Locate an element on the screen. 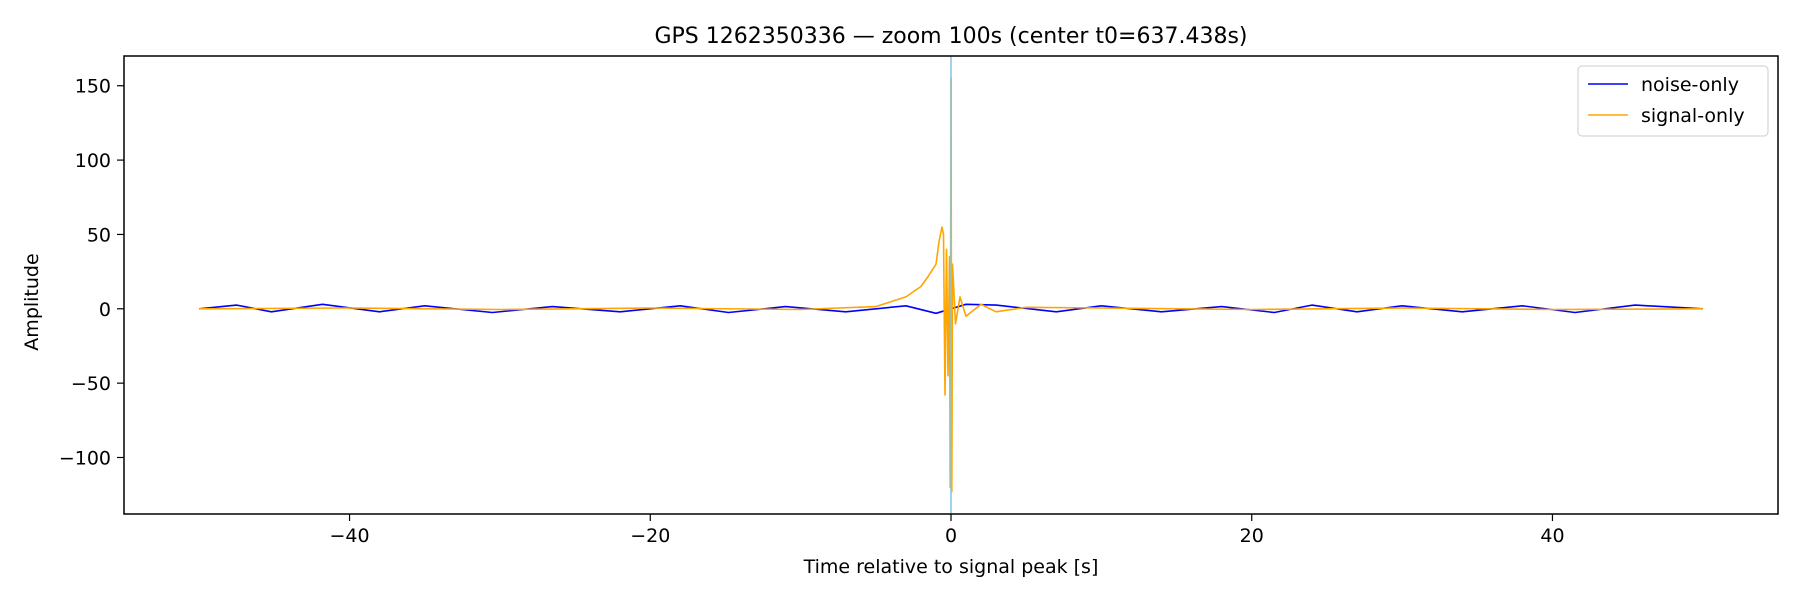  x-axis-ticks: −40 −20 0 20 40 is located at coordinates (947, 530).